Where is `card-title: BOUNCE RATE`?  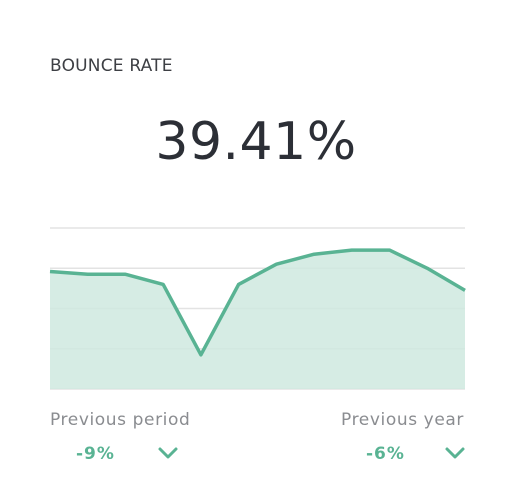
card-title: BOUNCE RATE is located at coordinates (111, 66).